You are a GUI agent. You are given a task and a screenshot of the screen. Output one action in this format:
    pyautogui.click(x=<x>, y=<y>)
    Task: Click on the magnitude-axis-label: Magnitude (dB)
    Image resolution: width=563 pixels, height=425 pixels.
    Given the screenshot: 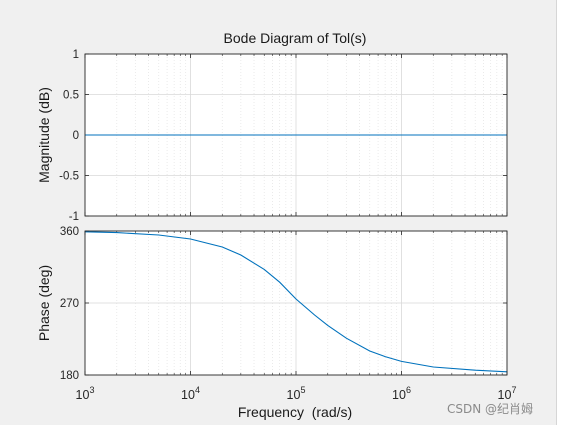 What is the action you would take?
    pyautogui.click(x=44, y=135)
    